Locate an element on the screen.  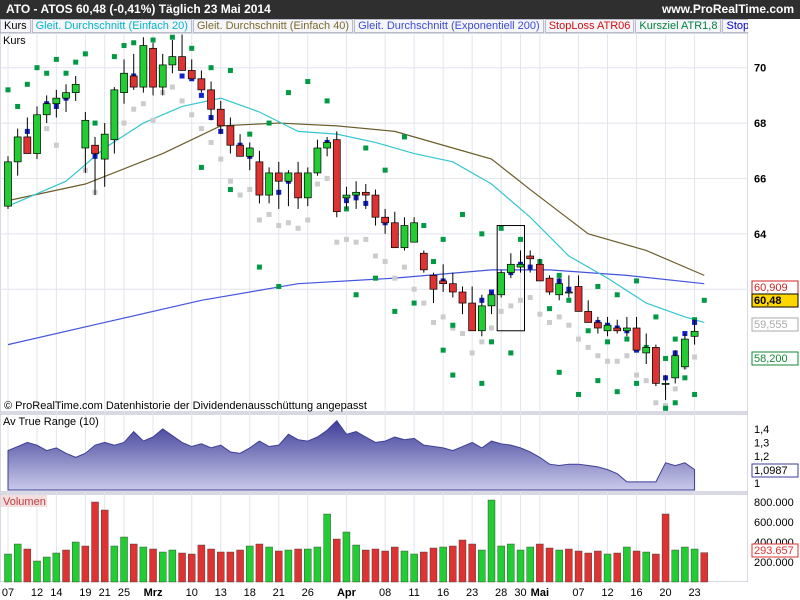
x-tick-label: 14 is located at coordinates (56, 593).